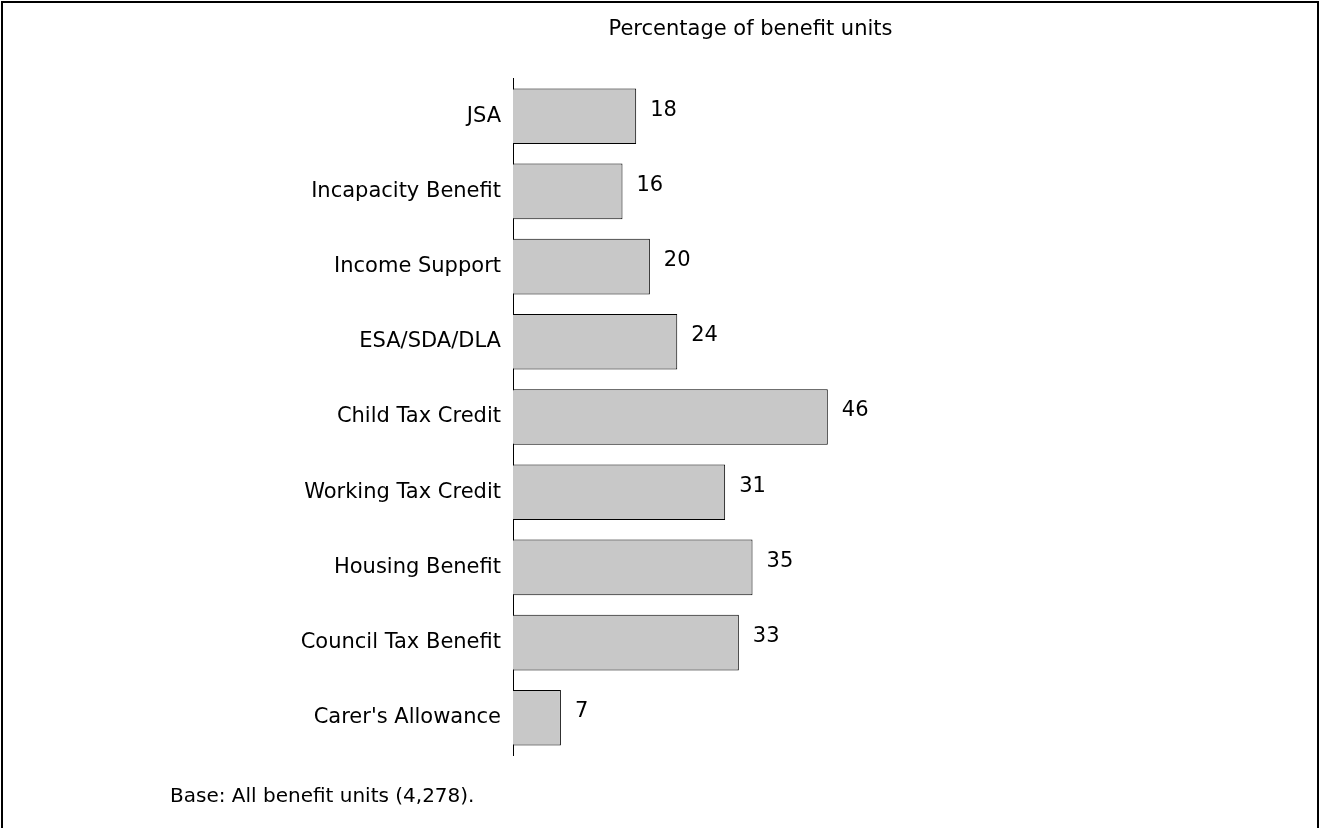 This screenshot has width=1320, height=828. I want to click on data-label: 35, so click(780, 559).